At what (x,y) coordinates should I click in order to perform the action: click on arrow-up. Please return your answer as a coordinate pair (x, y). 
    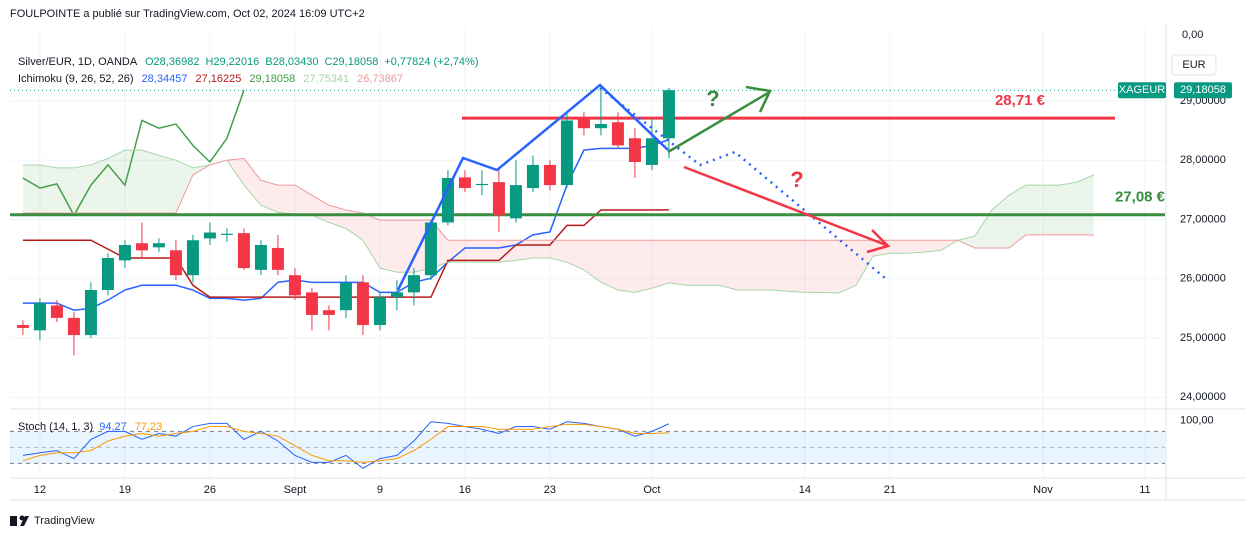
    Looking at the image, I should click on (718, 122).